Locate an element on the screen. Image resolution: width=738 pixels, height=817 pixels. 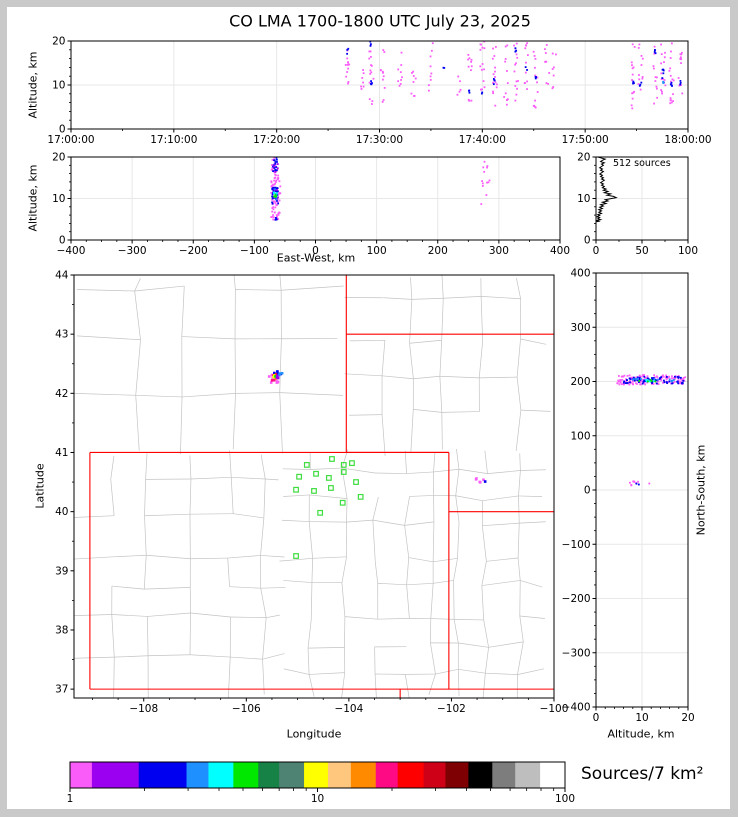
x-tick-label: 200 is located at coordinates (438, 251).